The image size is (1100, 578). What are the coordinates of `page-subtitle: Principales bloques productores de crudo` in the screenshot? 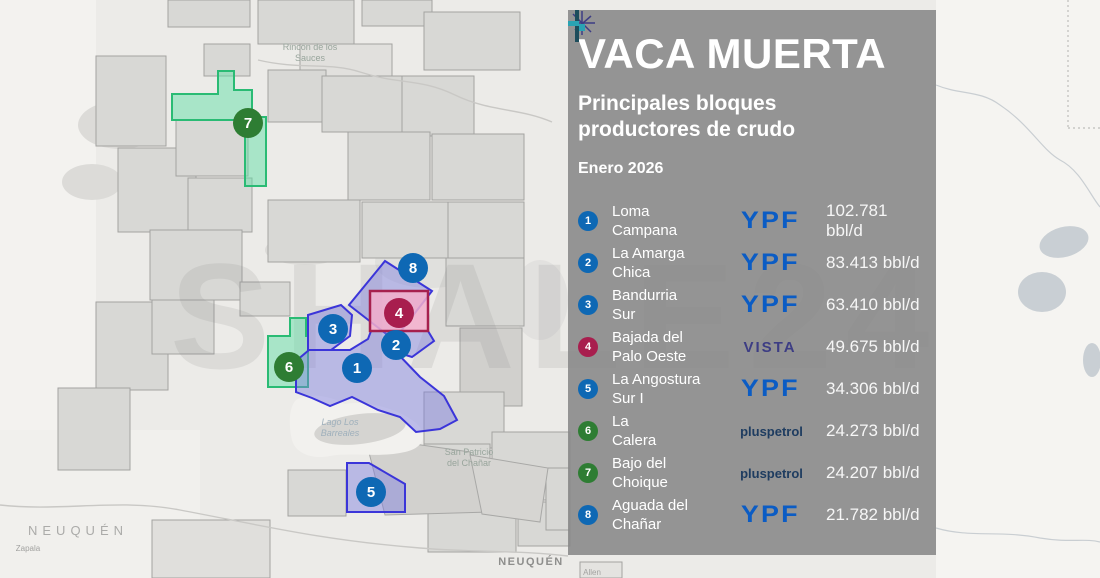 It's located at (687, 116).